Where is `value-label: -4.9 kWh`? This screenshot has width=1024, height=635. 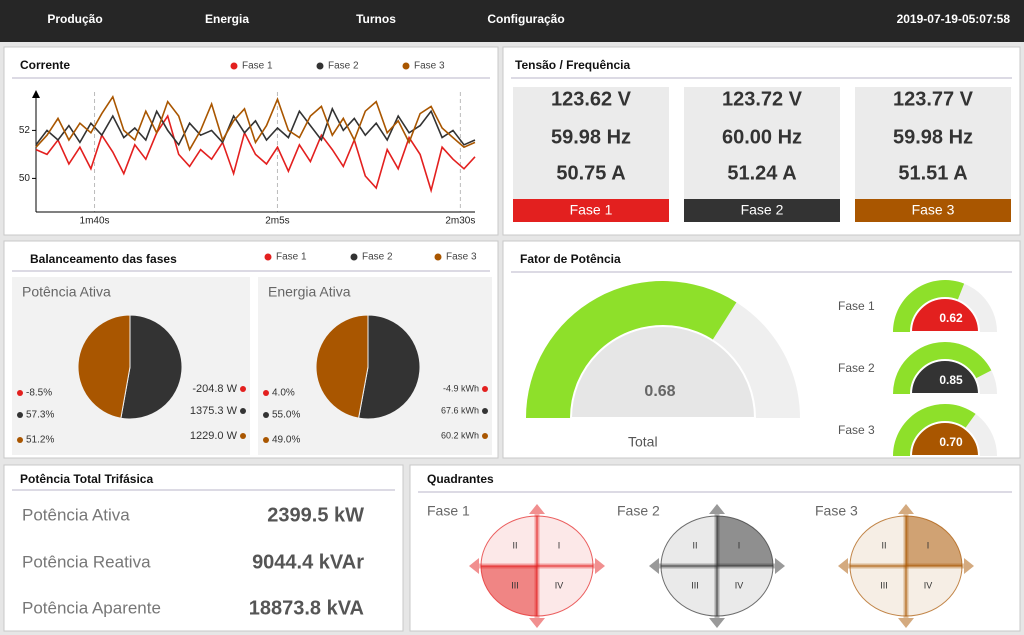
value-label: -4.9 kWh is located at coordinates (461, 388).